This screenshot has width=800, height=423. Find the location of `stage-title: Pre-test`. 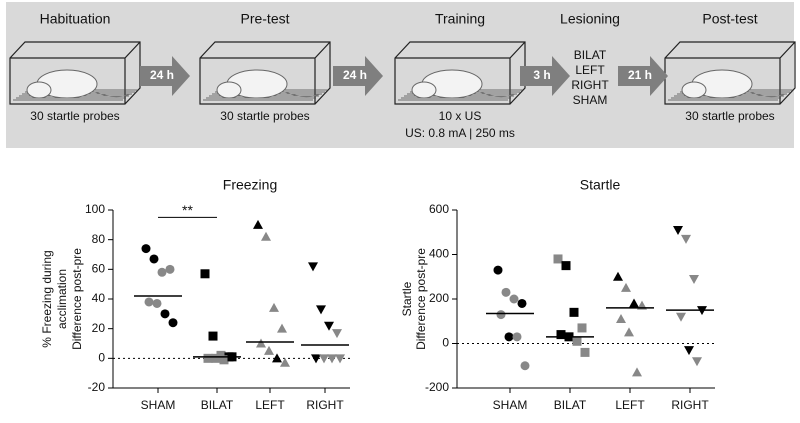

stage-title: Pre-test is located at coordinates (264, 19).